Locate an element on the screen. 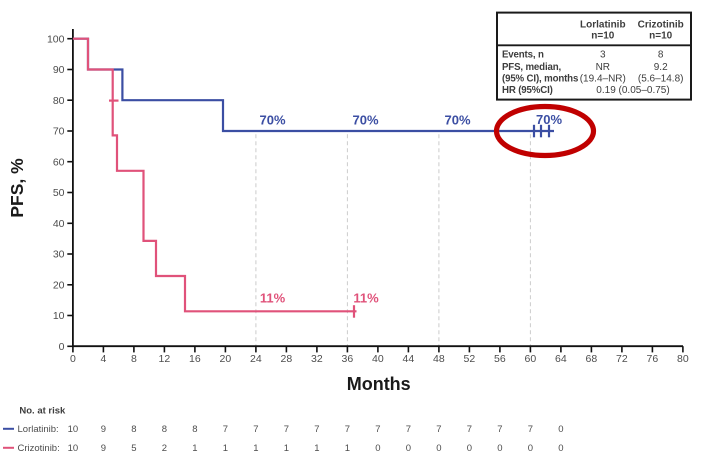  svg-text: Months is located at coordinates (379, 384).